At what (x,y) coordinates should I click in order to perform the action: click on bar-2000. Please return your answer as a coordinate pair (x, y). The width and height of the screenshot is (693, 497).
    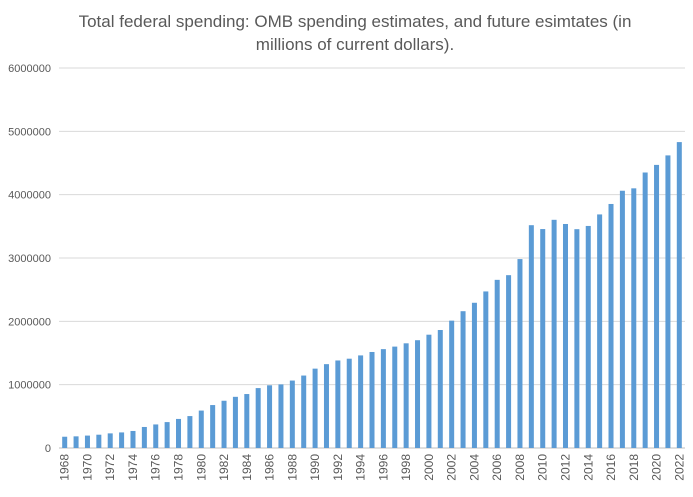
    Looking at the image, I should click on (429, 391).